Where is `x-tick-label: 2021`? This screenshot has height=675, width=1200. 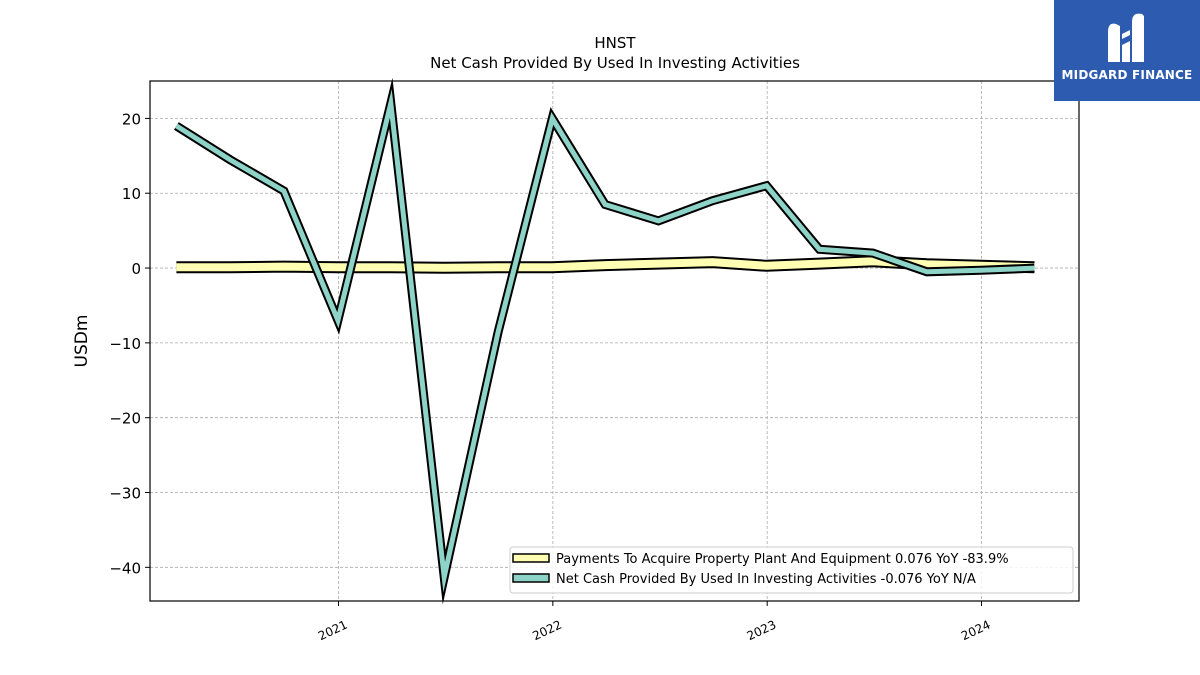 x-tick-label: 2021 is located at coordinates (333, 631).